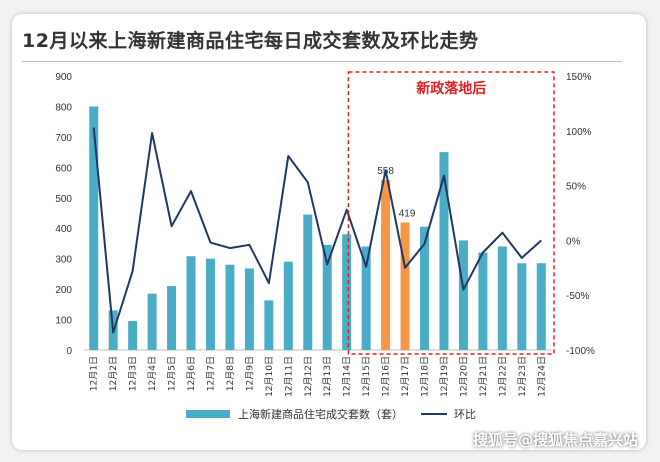 The image size is (660, 462). I want to click on right-axis-tick-label: 100%, so click(579, 132).